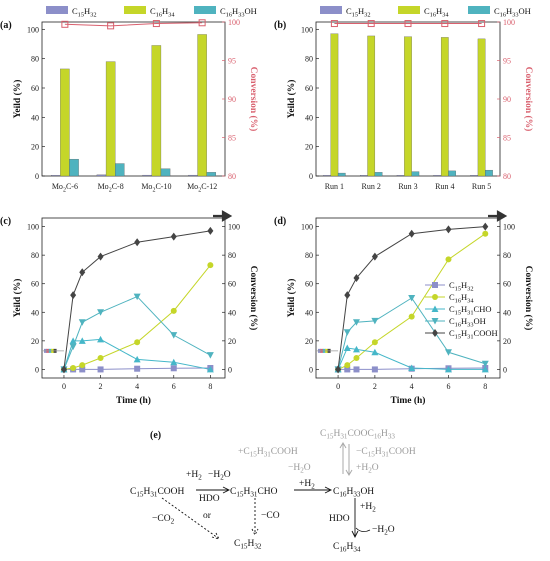 Image resolution: width=550 pixels, height=561 pixels. What do you see at coordinates (334, 186) in the screenshot?
I see `x-tick-label: Run 1` at bounding box center [334, 186].